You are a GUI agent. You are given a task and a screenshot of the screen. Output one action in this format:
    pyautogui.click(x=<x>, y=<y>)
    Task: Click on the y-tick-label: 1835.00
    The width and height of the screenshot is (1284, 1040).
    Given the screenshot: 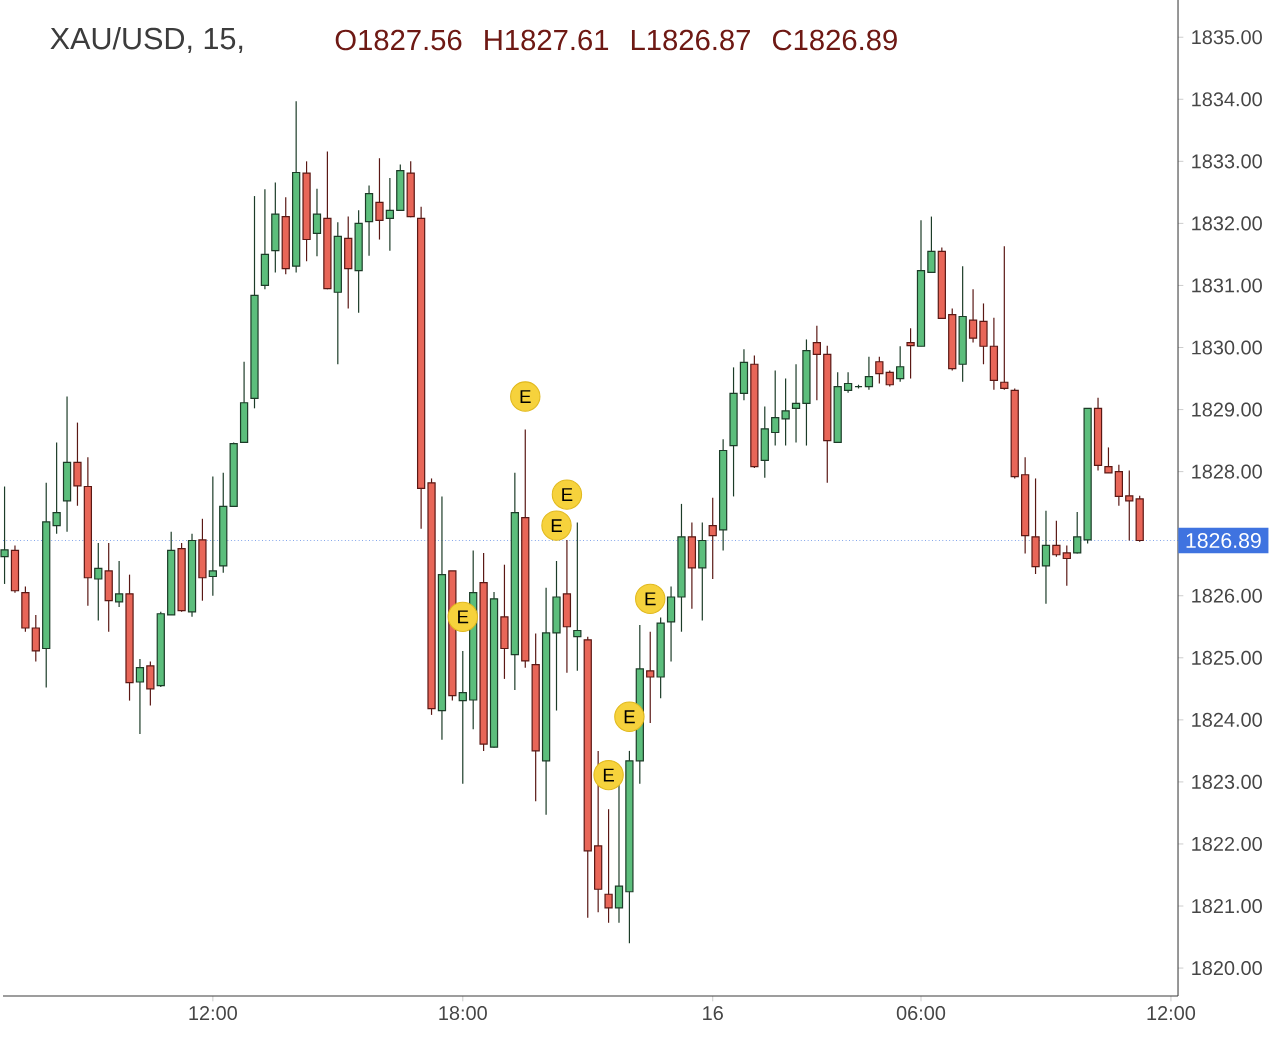 What is the action you would take?
    pyautogui.click(x=1227, y=37)
    